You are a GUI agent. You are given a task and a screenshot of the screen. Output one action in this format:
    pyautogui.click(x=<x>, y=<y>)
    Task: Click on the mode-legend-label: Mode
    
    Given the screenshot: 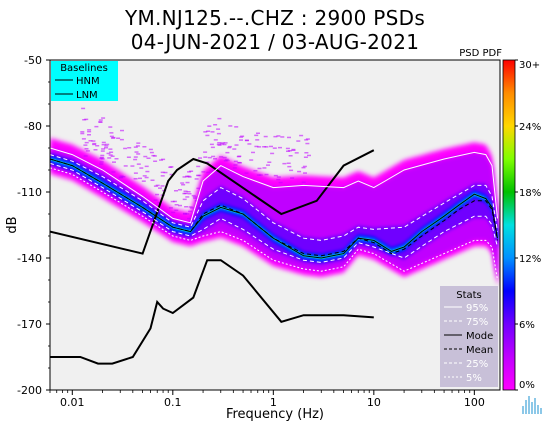 What is the action you would take?
    pyautogui.click(x=479, y=336)
    